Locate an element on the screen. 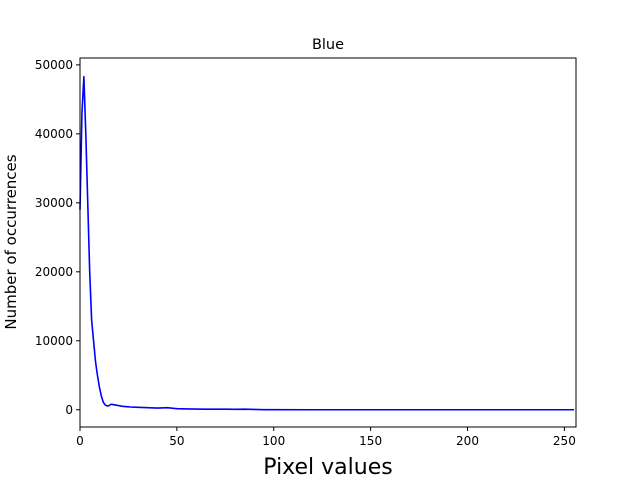  y-tick-label: 30000 is located at coordinates (54, 203).